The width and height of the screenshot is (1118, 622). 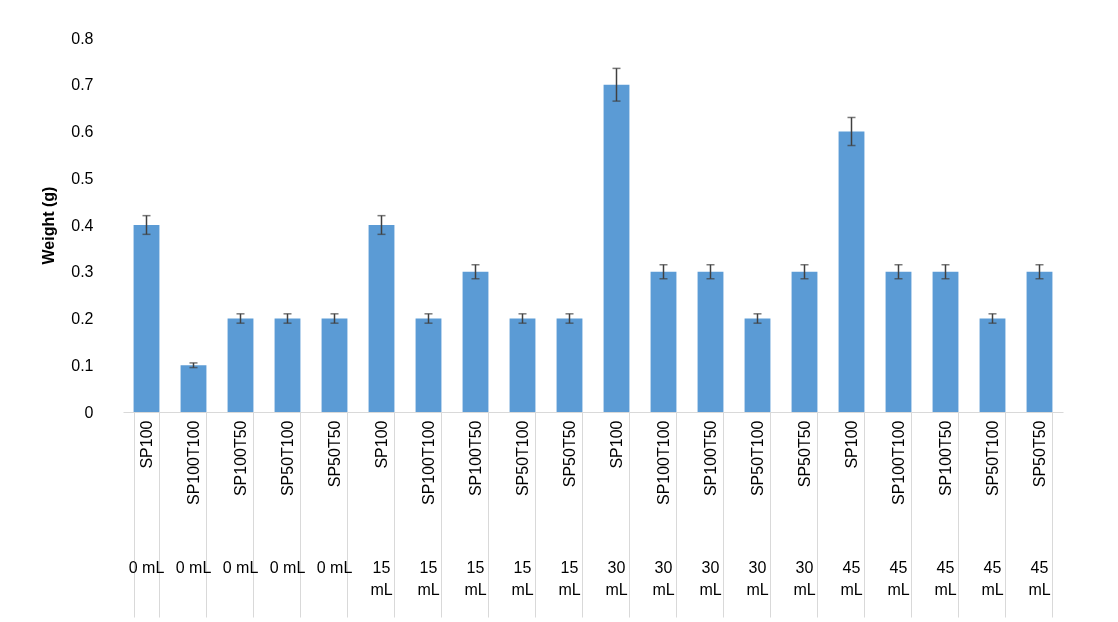 What do you see at coordinates (82, 318) in the screenshot?
I see `y-tick-label: 0.2` at bounding box center [82, 318].